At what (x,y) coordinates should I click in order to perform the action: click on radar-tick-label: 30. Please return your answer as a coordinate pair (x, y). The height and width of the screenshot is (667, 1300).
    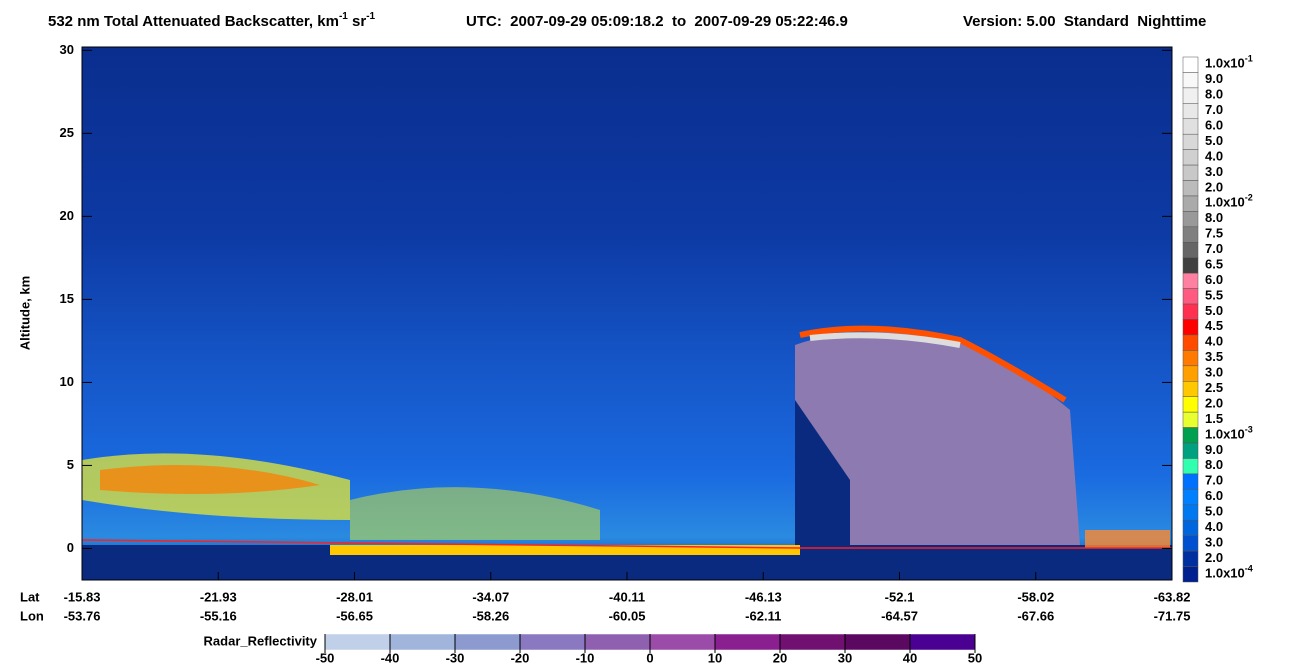
    Looking at the image, I should click on (845, 657).